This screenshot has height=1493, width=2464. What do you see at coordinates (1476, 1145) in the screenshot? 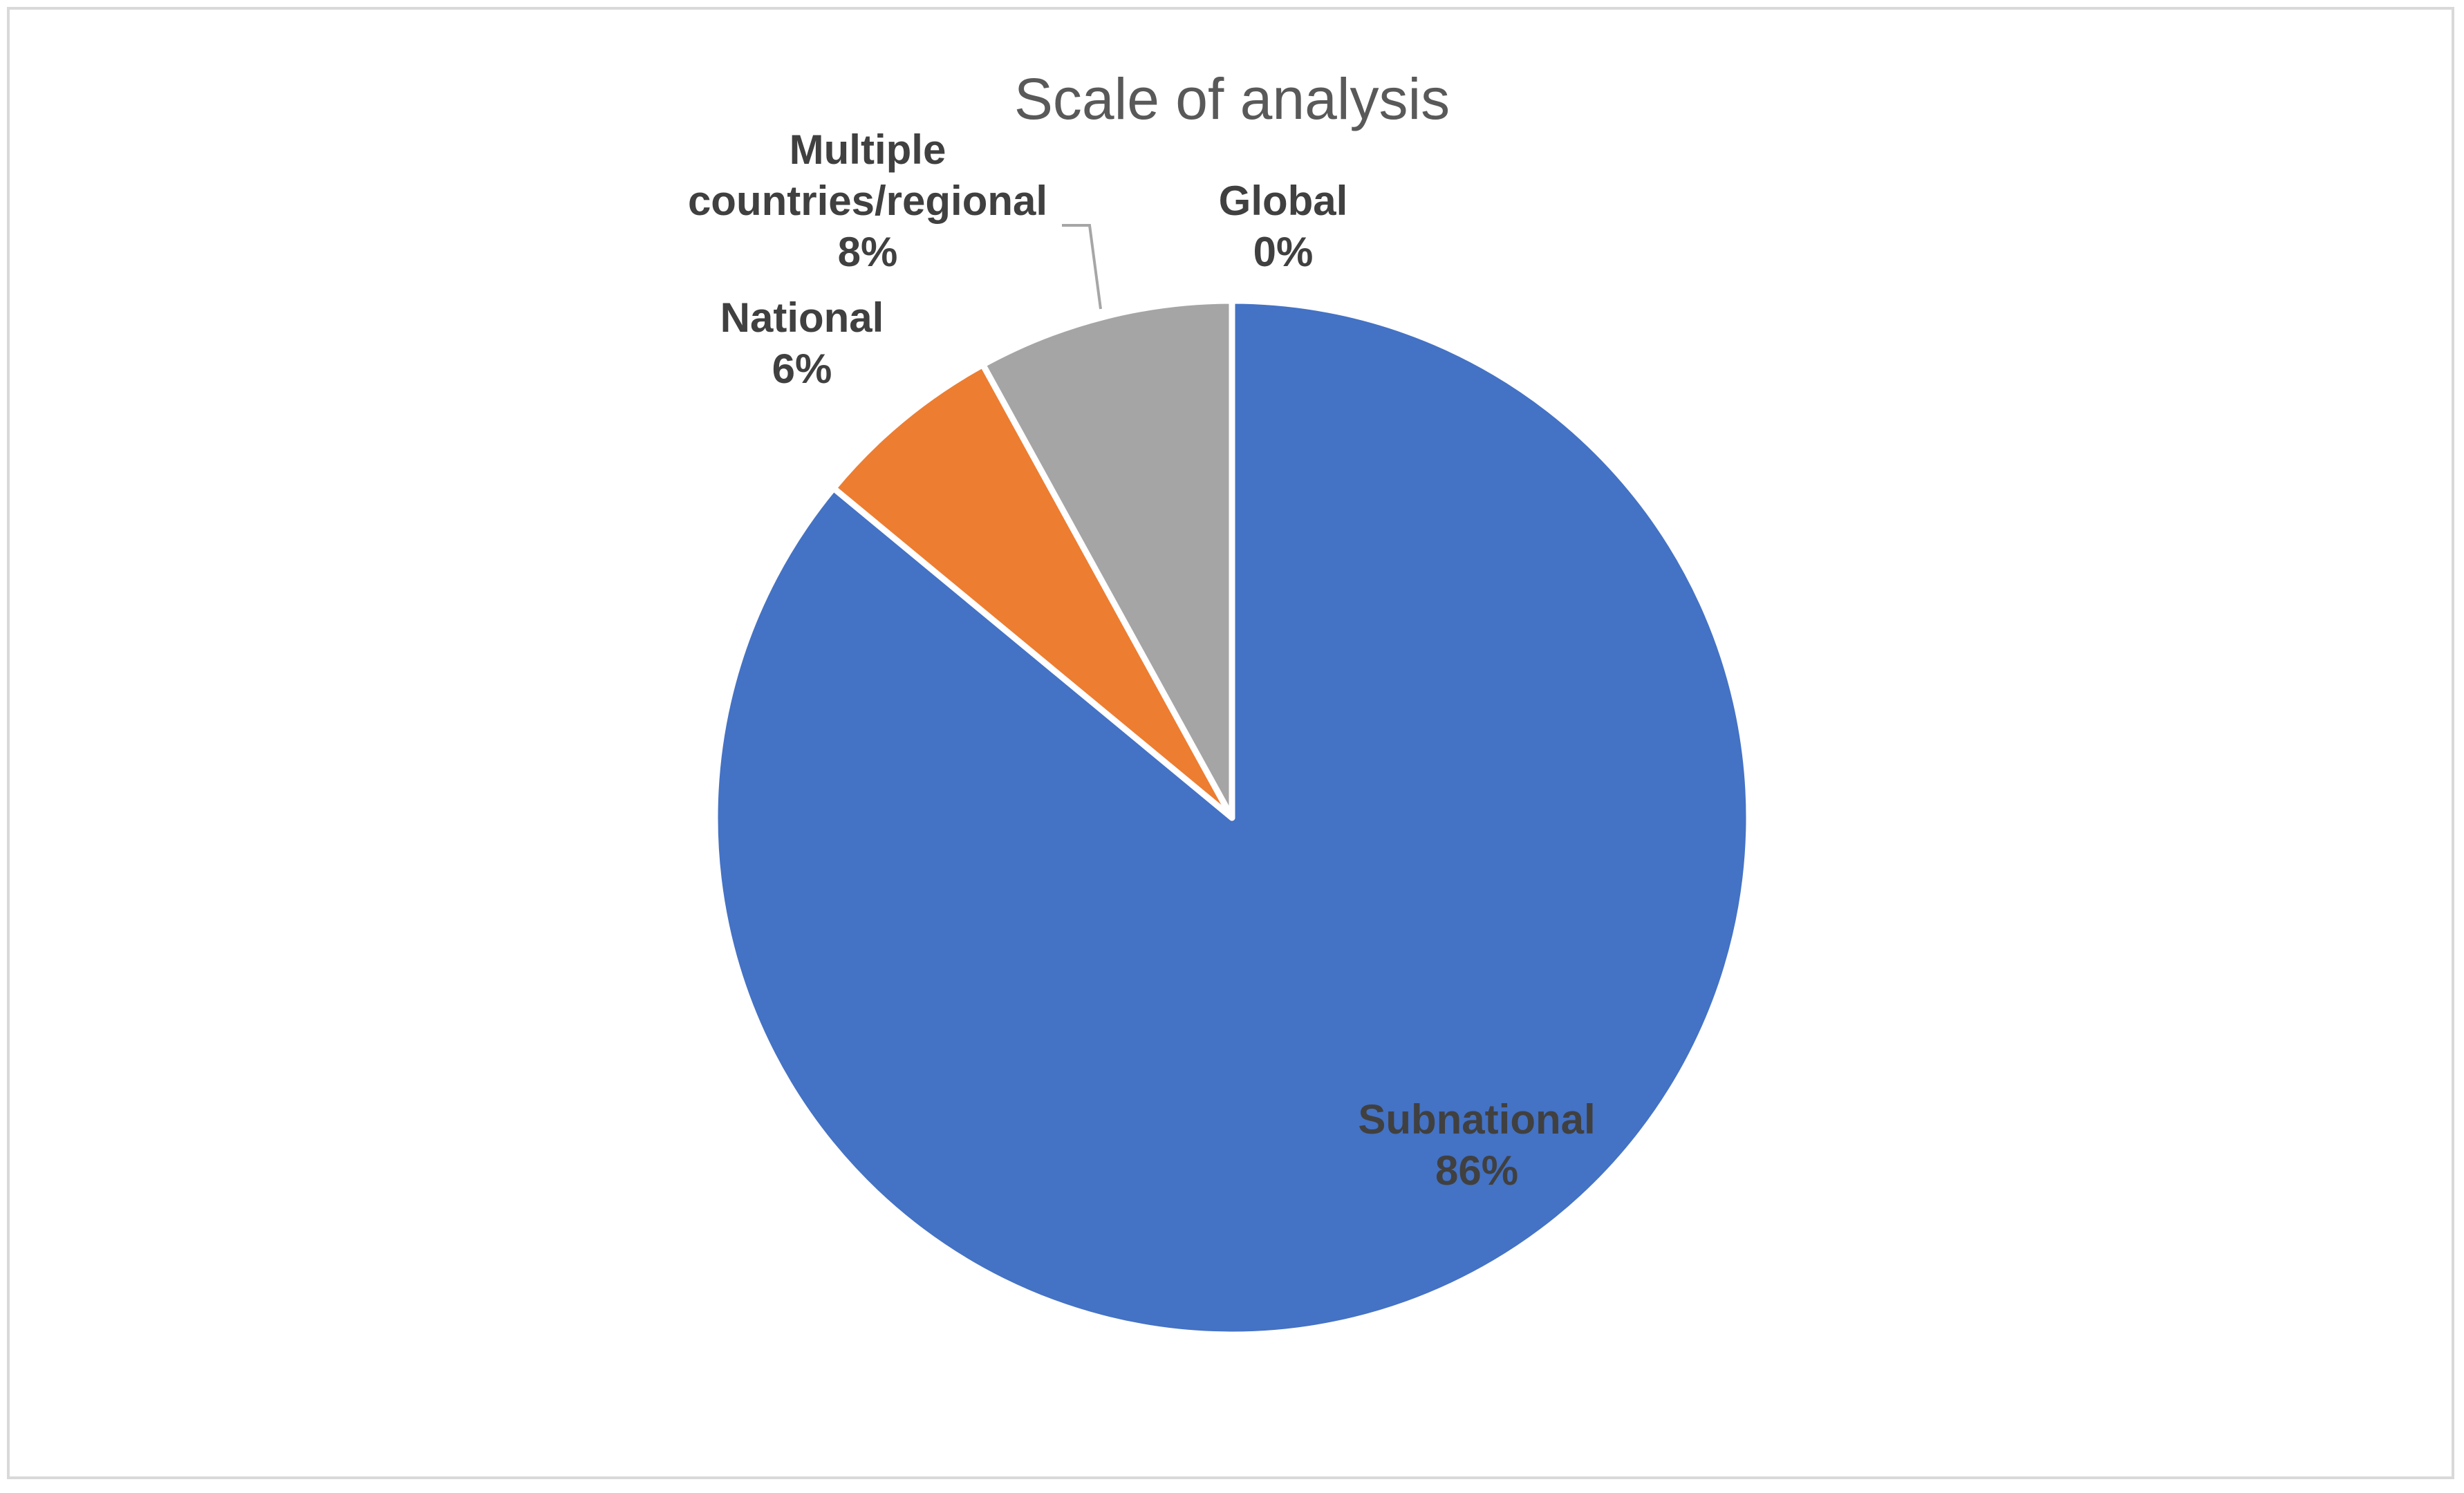
I see `data-label-subnational: Subnational 86%` at bounding box center [1476, 1145].